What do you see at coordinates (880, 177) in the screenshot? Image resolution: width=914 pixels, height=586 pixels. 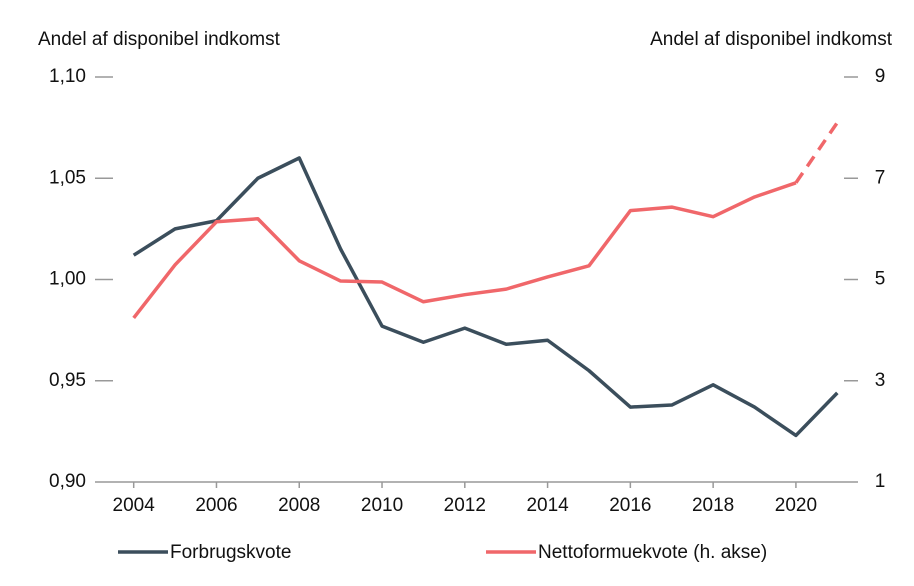 I see `y2-tick-label: 7` at bounding box center [880, 177].